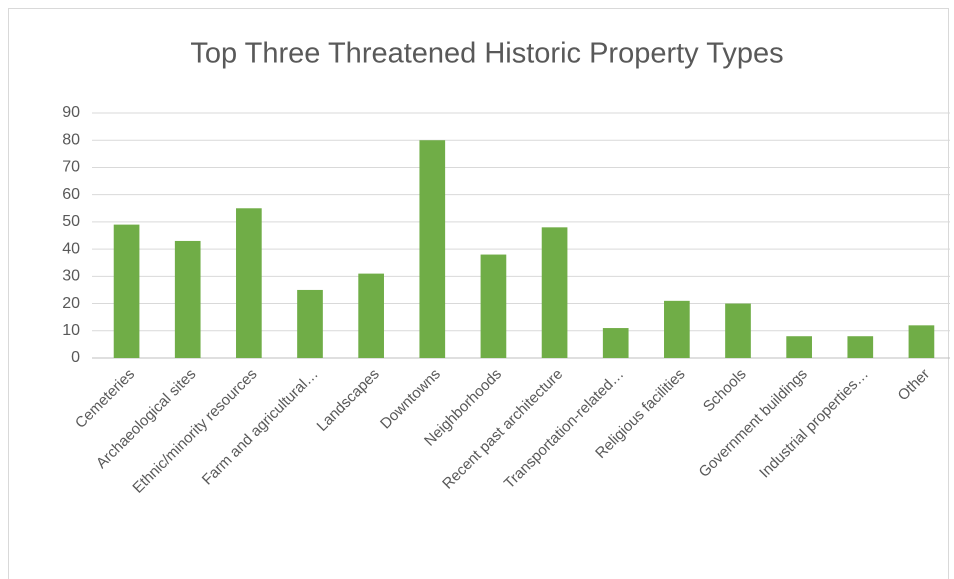 This screenshot has height=579, width=954. I want to click on y-tick-label: 20, so click(71, 303).